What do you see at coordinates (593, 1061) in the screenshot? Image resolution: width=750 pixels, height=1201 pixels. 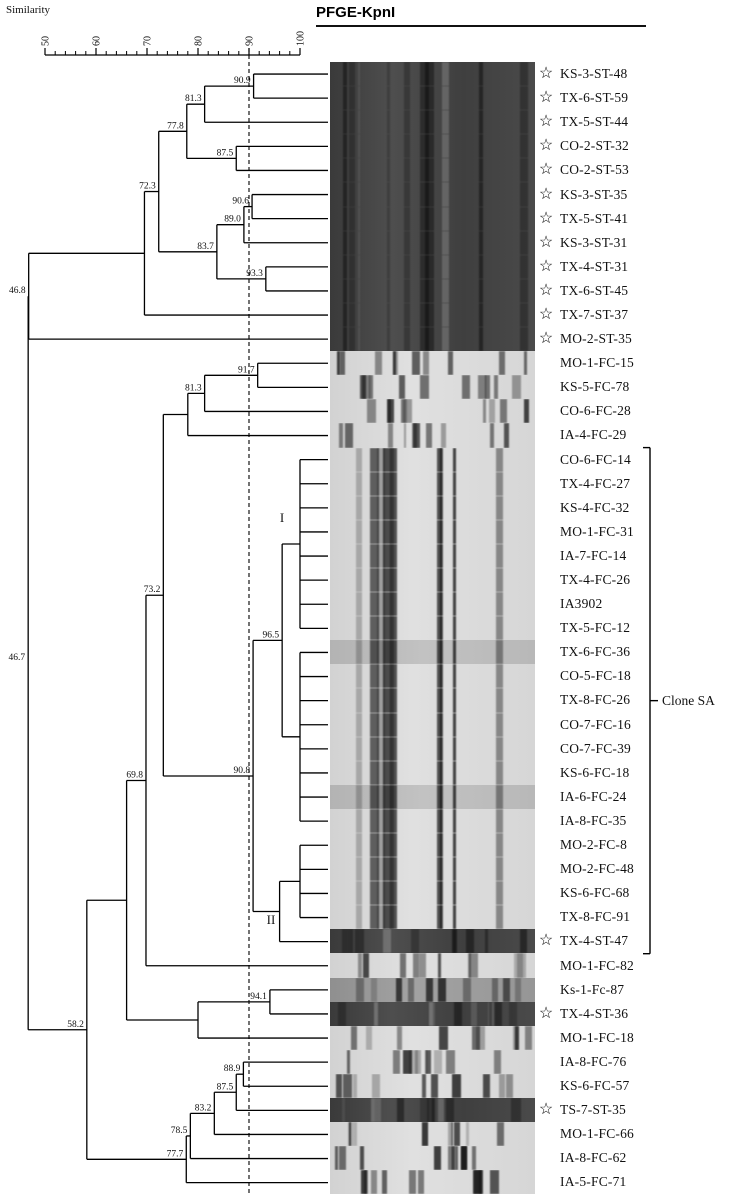 I see `strain-label: IA-8-FC-76` at bounding box center [593, 1061].